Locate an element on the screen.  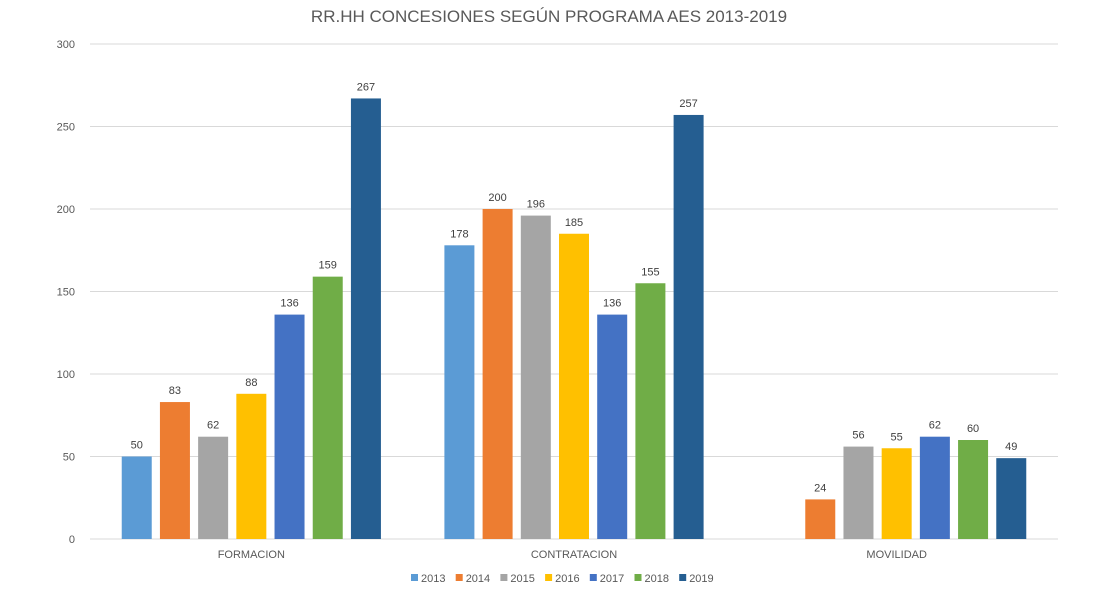
data-label: 159 is located at coordinates (328, 266).